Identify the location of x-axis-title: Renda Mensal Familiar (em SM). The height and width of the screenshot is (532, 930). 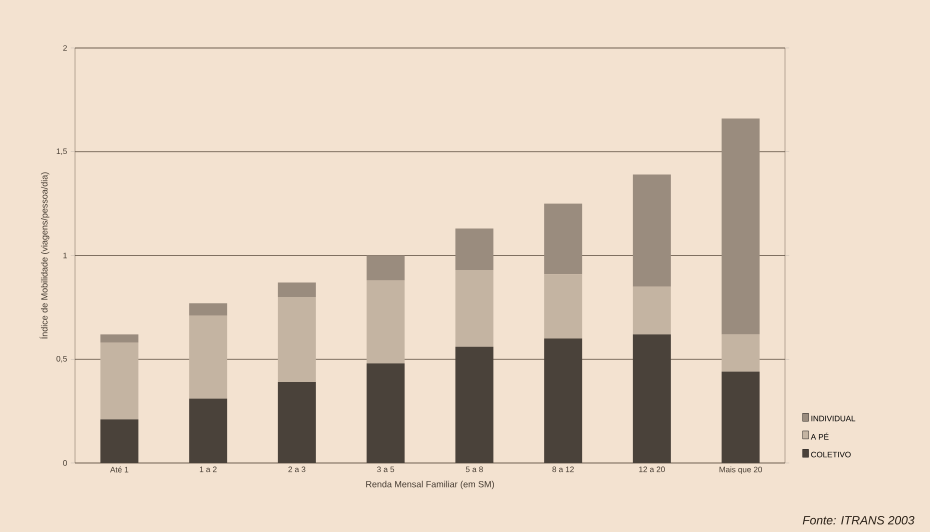
(430, 485).